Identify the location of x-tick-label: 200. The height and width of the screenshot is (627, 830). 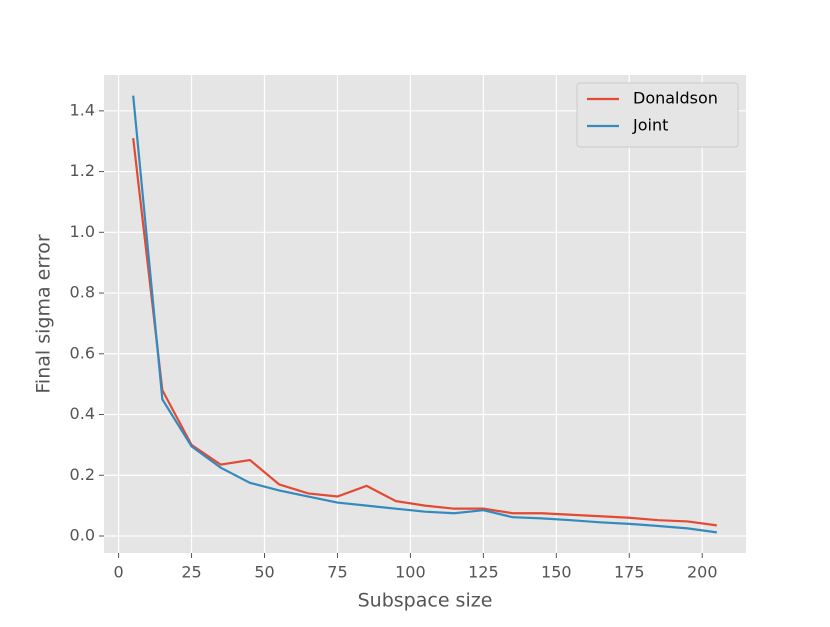
(702, 572).